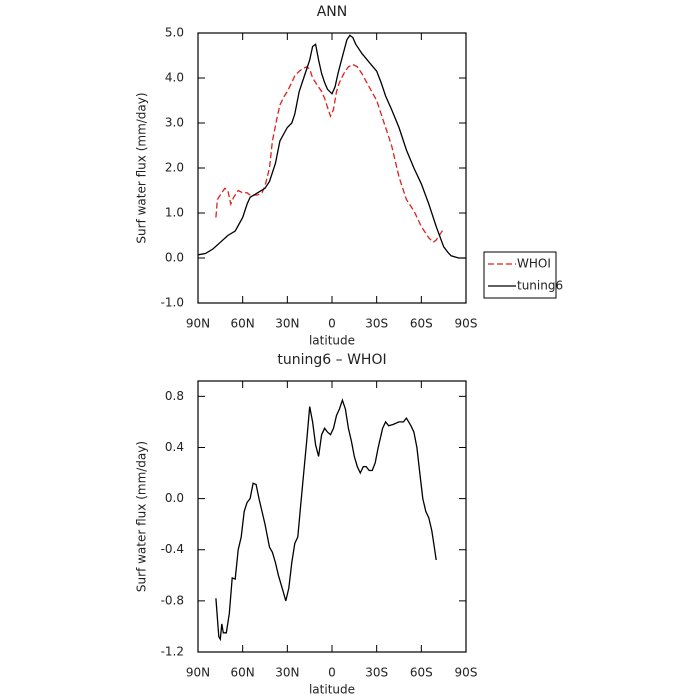 This screenshot has height=700, width=700. I want to click on y-tick-label: 0.8, so click(174, 396).